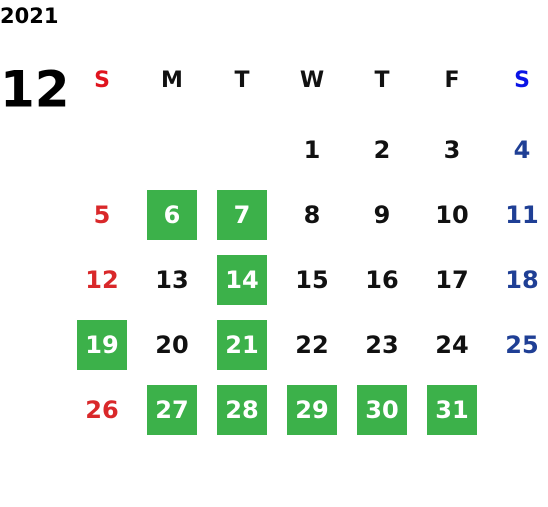 The height and width of the screenshot is (507, 548). I want to click on year: 2021, so click(29, 16).